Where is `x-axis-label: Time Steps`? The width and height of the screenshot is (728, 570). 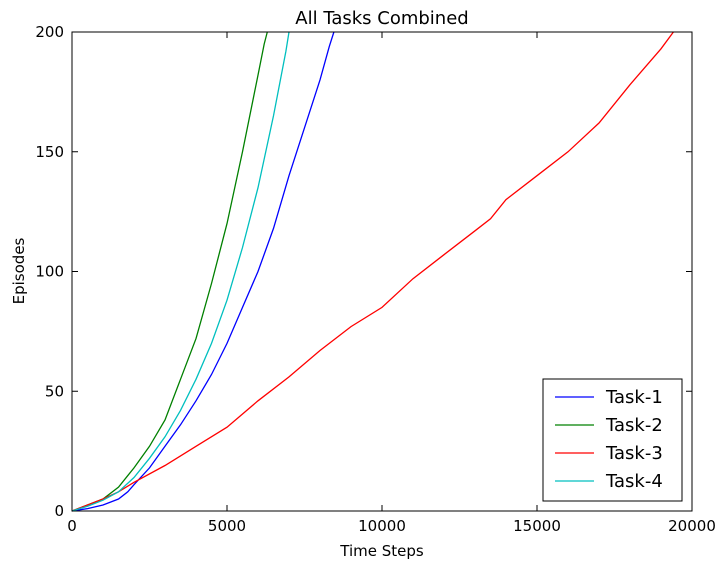 x-axis-label: Time Steps is located at coordinates (381, 551).